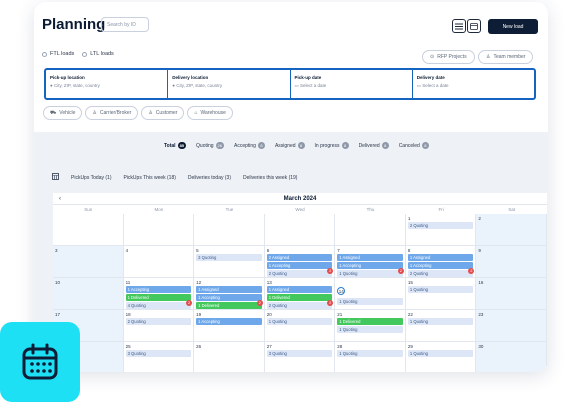  Describe the element at coordinates (210, 145) in the screenshot. I see `status-tab: Quoting 26` at that location.